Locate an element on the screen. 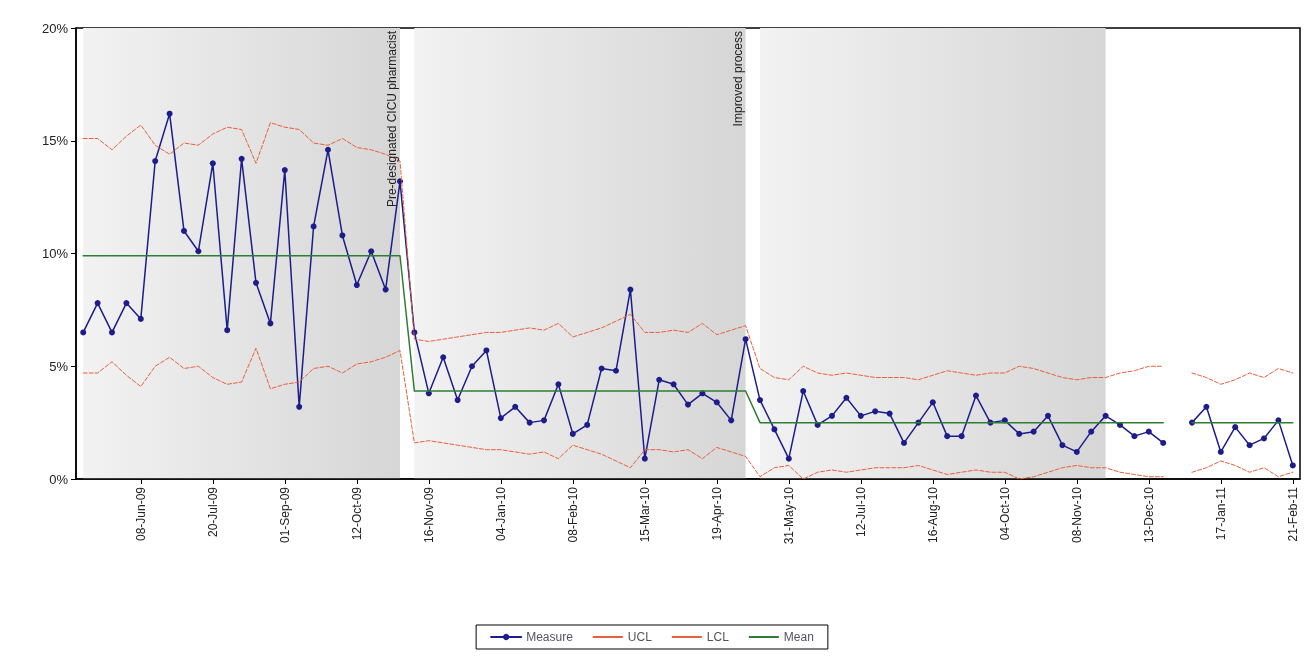 The width and height of the screenshot is (1304, 657). x-tick-label: 21-Feb-11 is located at coordinates (1292, 514).